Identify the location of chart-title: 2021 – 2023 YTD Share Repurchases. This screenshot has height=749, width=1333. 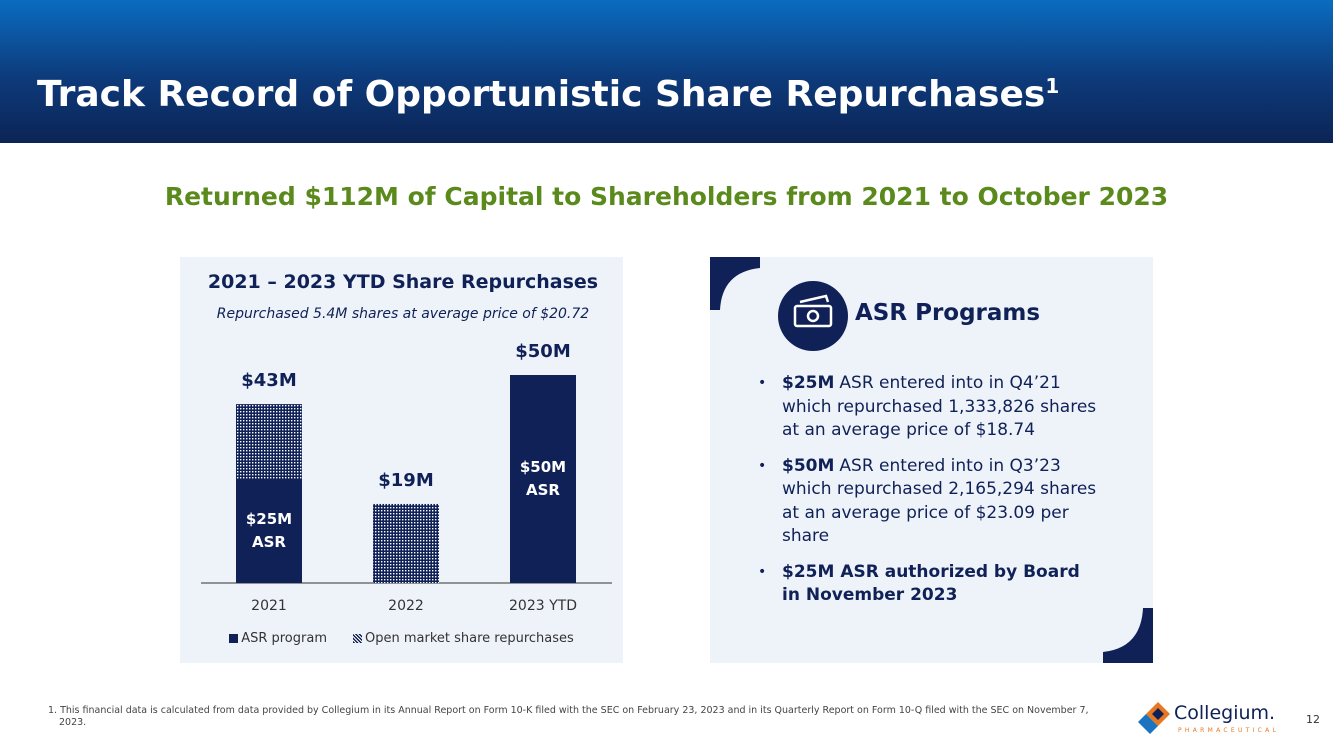
(403, 282).